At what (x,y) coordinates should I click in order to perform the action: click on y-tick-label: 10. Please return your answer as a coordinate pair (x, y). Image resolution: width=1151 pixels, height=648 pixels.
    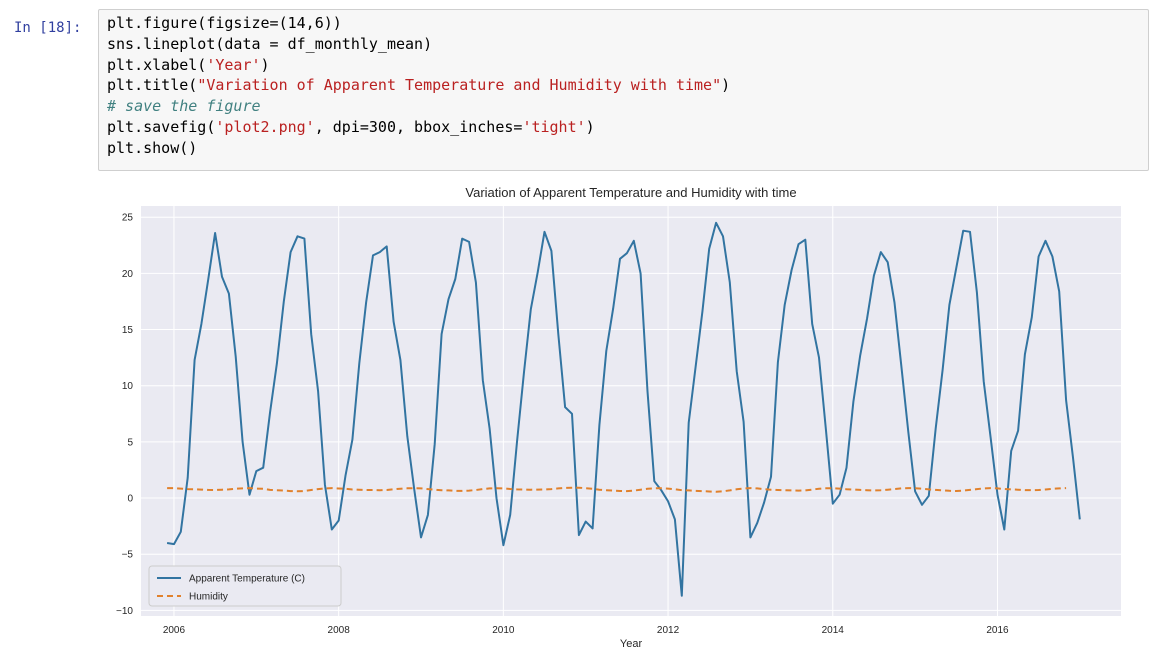
    Looking at the image, I should click on (128, 386).